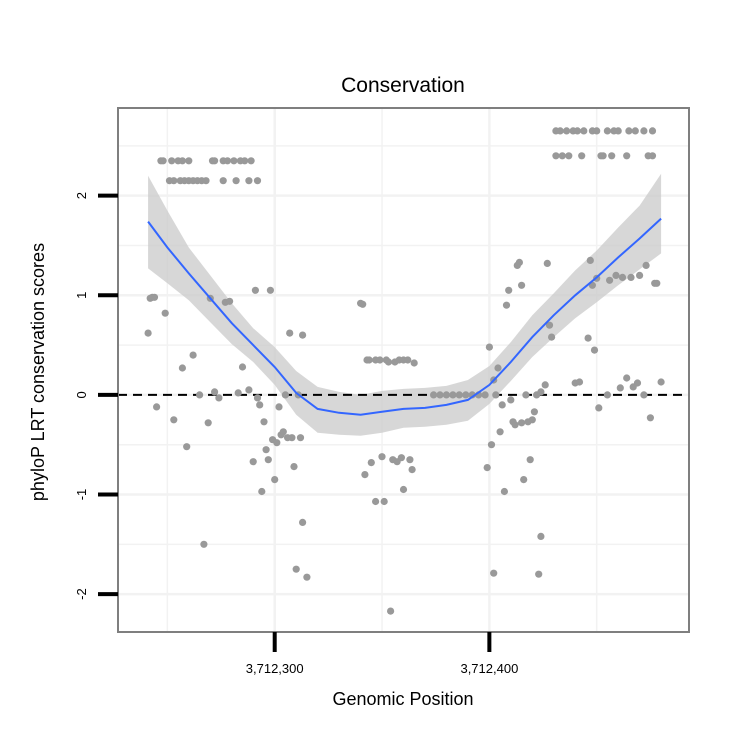 This screenshot has width=750, height=750. What do you see at coordinates (96, 396) in the screenshot?
I see `y-axis: -2 -1 0 1 2` at bounding box center [96, 396].